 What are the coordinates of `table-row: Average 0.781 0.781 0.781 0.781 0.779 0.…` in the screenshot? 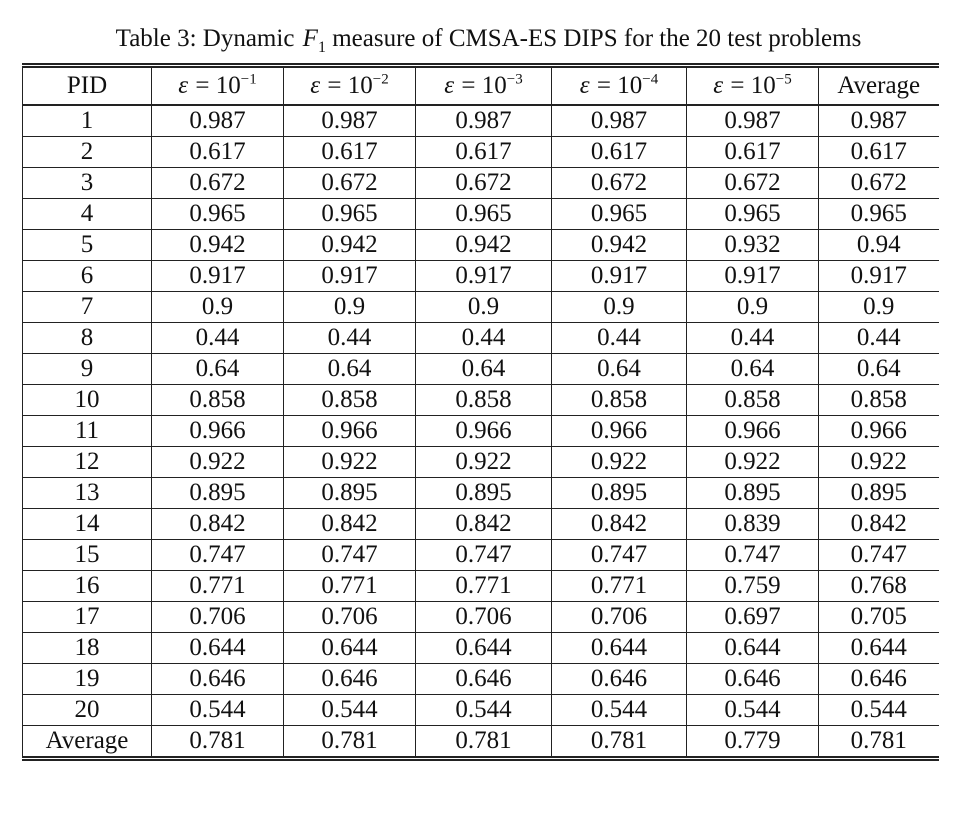 It's located at (480, 742).